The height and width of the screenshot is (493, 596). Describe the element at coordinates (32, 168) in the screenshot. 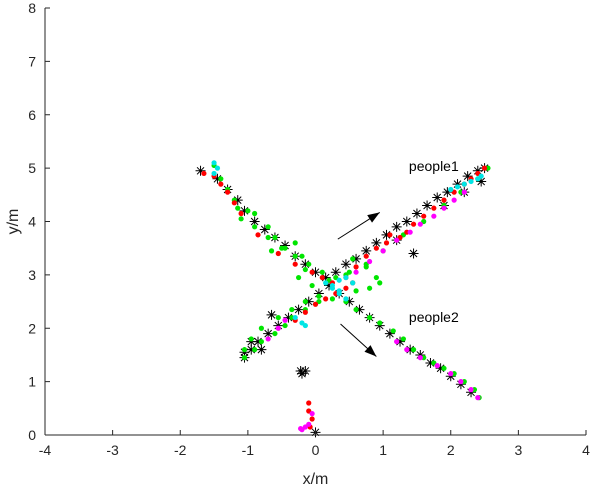

I see `y-tick-label: 5` at that location.